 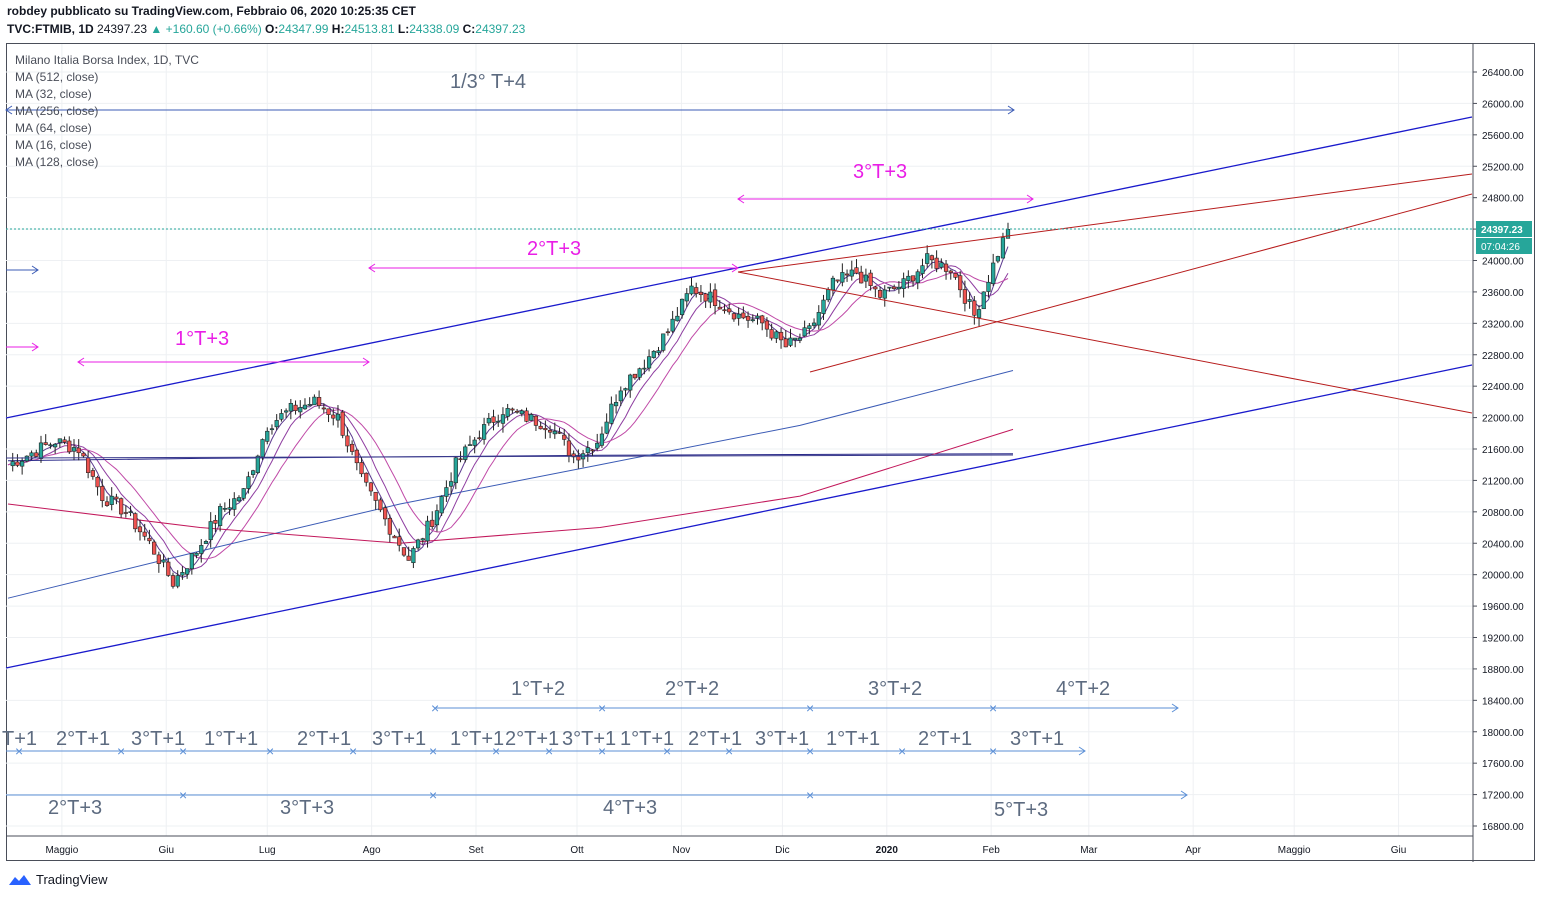 I want to click on annotation-label: 1°T+3, so click(x=202, y=339).